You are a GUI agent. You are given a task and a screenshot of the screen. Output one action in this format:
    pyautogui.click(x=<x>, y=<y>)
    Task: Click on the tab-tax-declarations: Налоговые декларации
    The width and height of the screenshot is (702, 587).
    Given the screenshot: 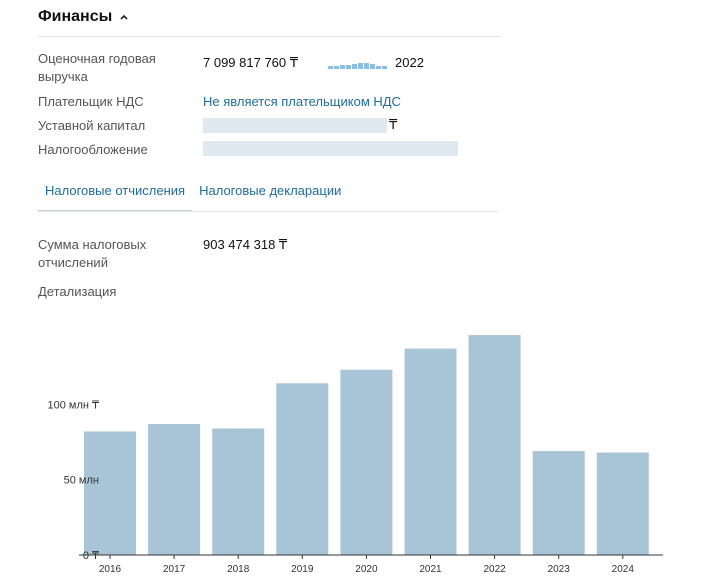 What is the action you would take?
    pyautogui.click(x=270, y=190)
    